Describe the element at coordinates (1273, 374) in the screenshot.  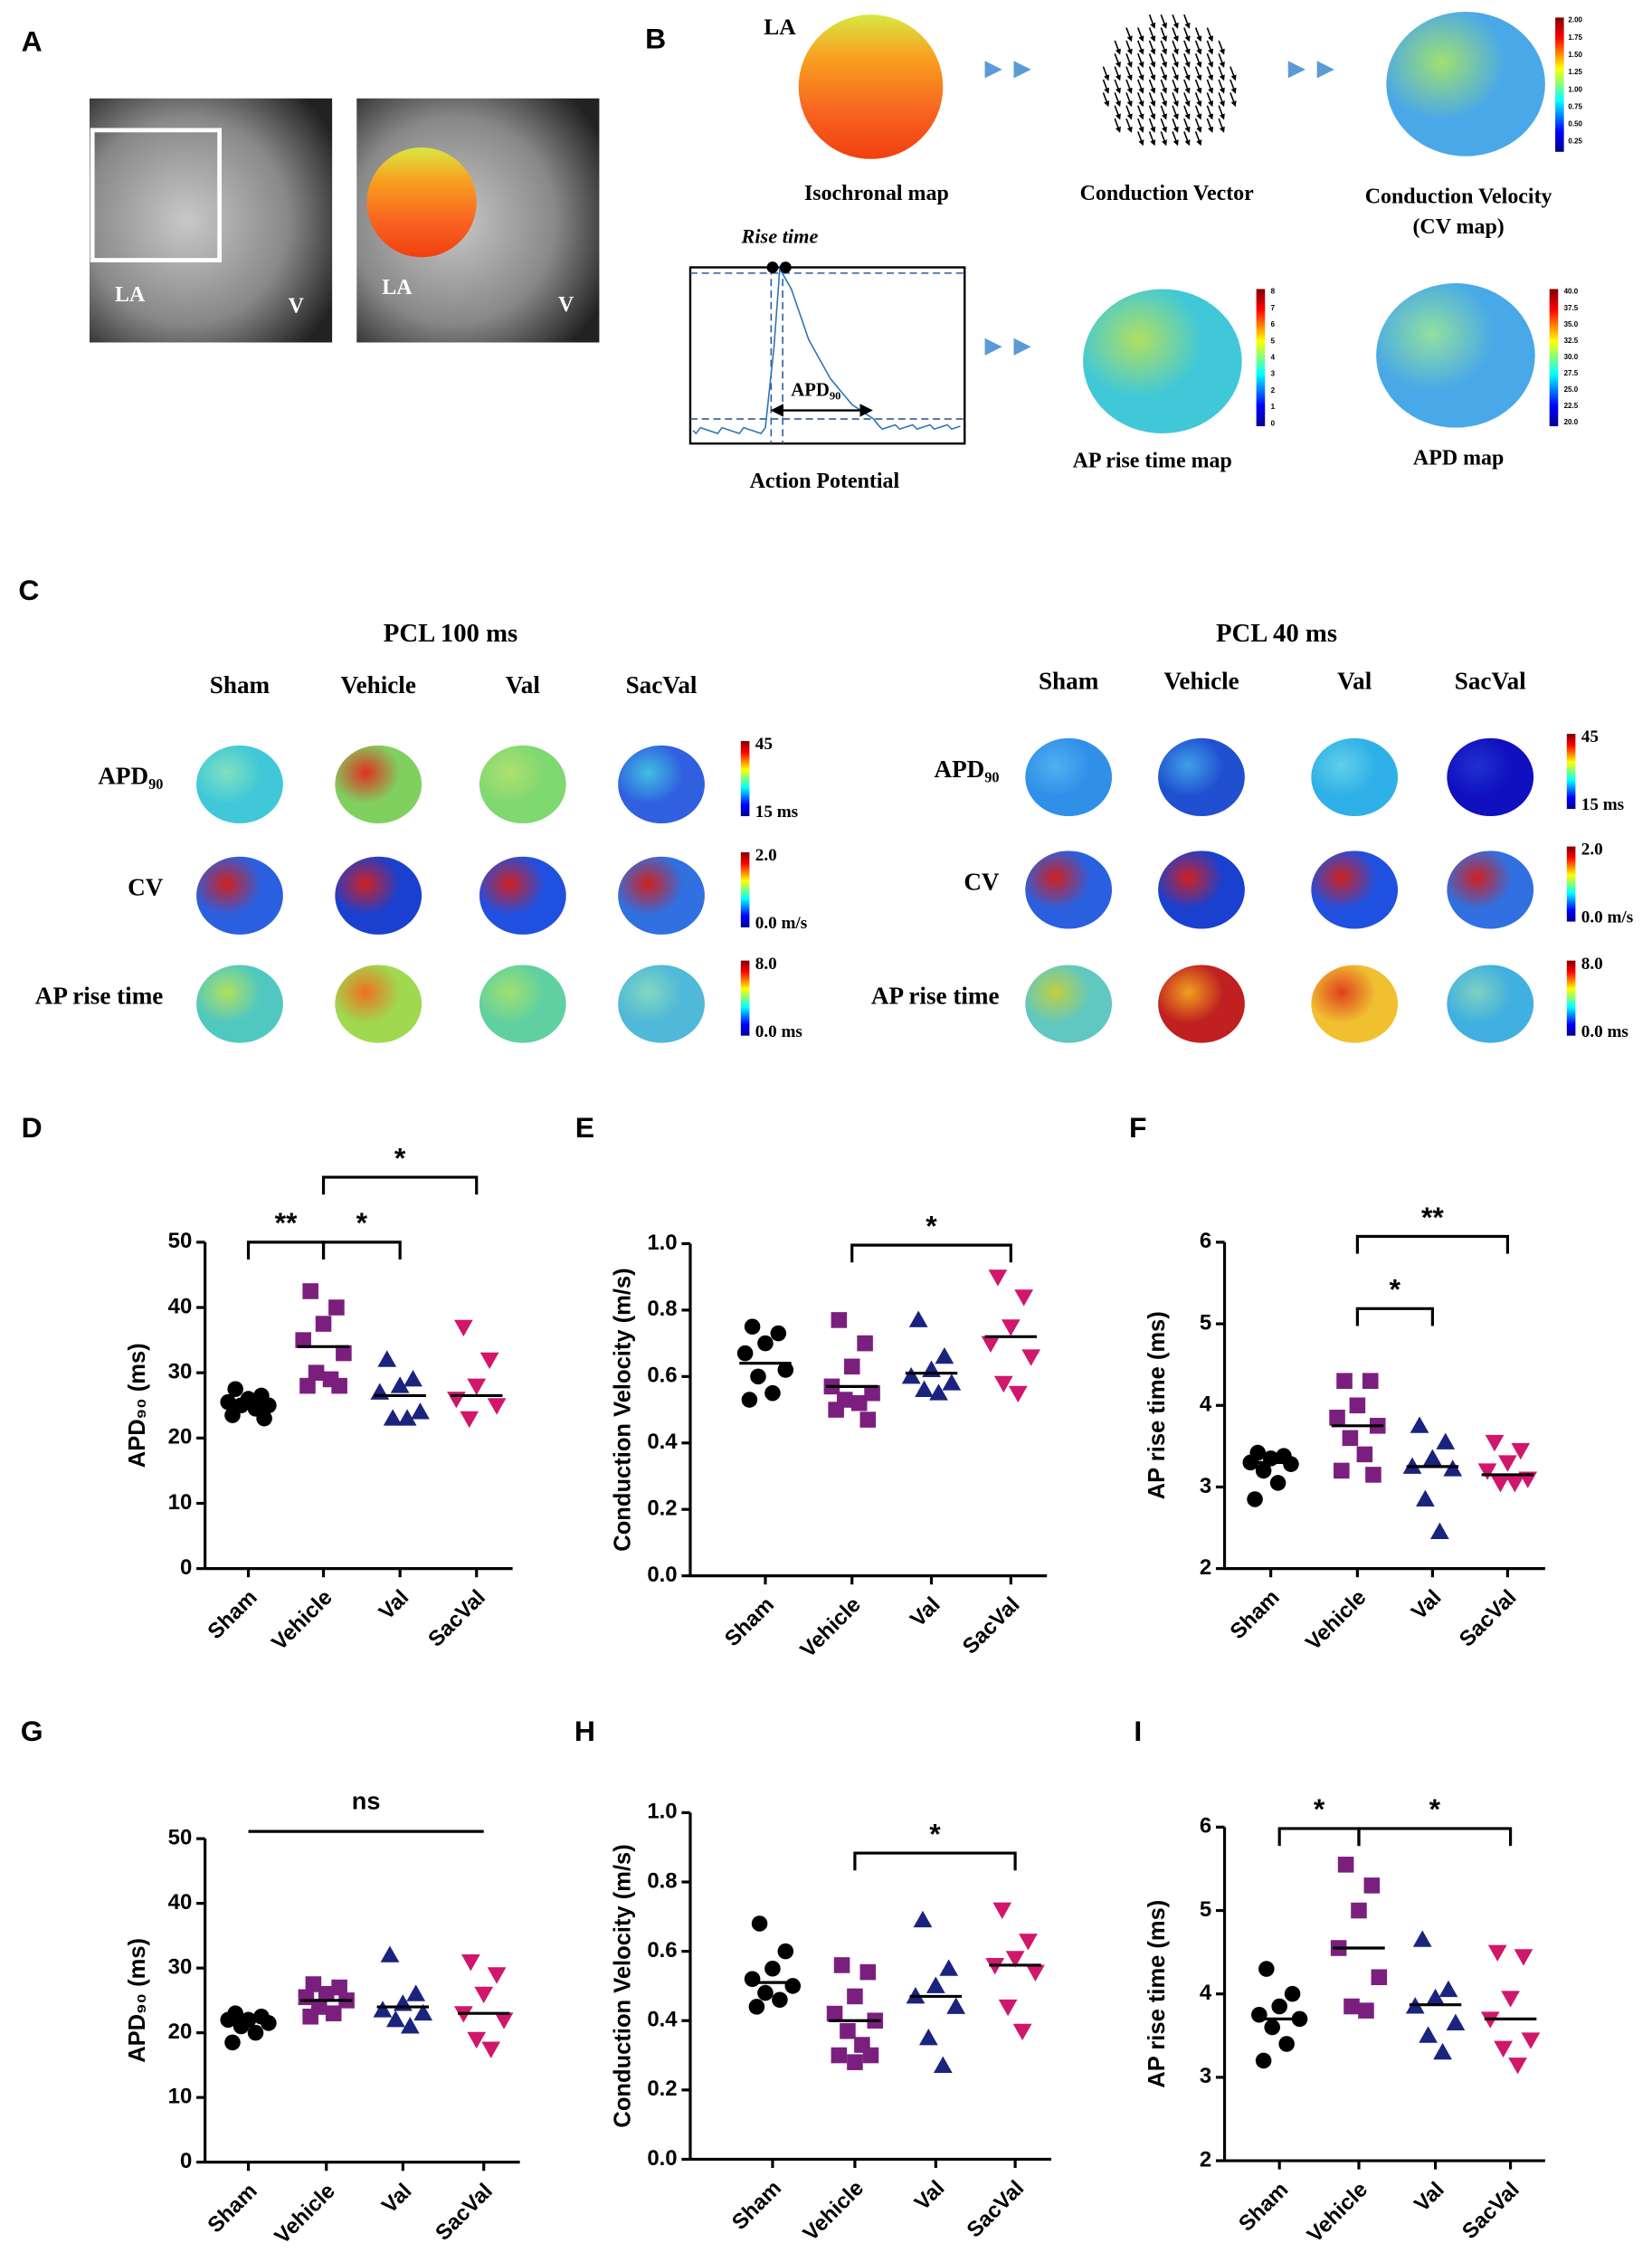
I see `colorbar-tick: 3` at that location.